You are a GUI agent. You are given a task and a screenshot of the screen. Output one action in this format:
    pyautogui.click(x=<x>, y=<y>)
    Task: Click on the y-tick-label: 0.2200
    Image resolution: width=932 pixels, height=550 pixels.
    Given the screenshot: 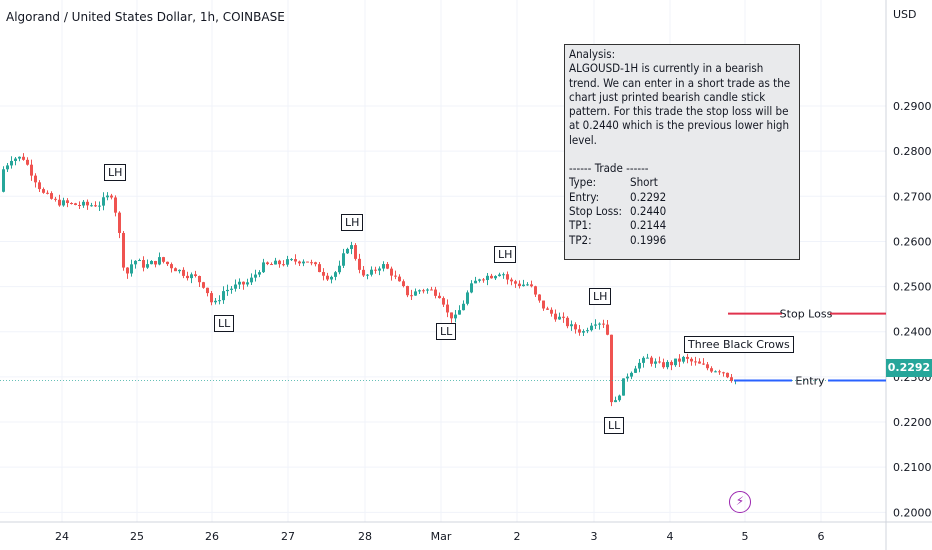 What is the action you would take?
    pyautogui.click(x=912, y=422)
    